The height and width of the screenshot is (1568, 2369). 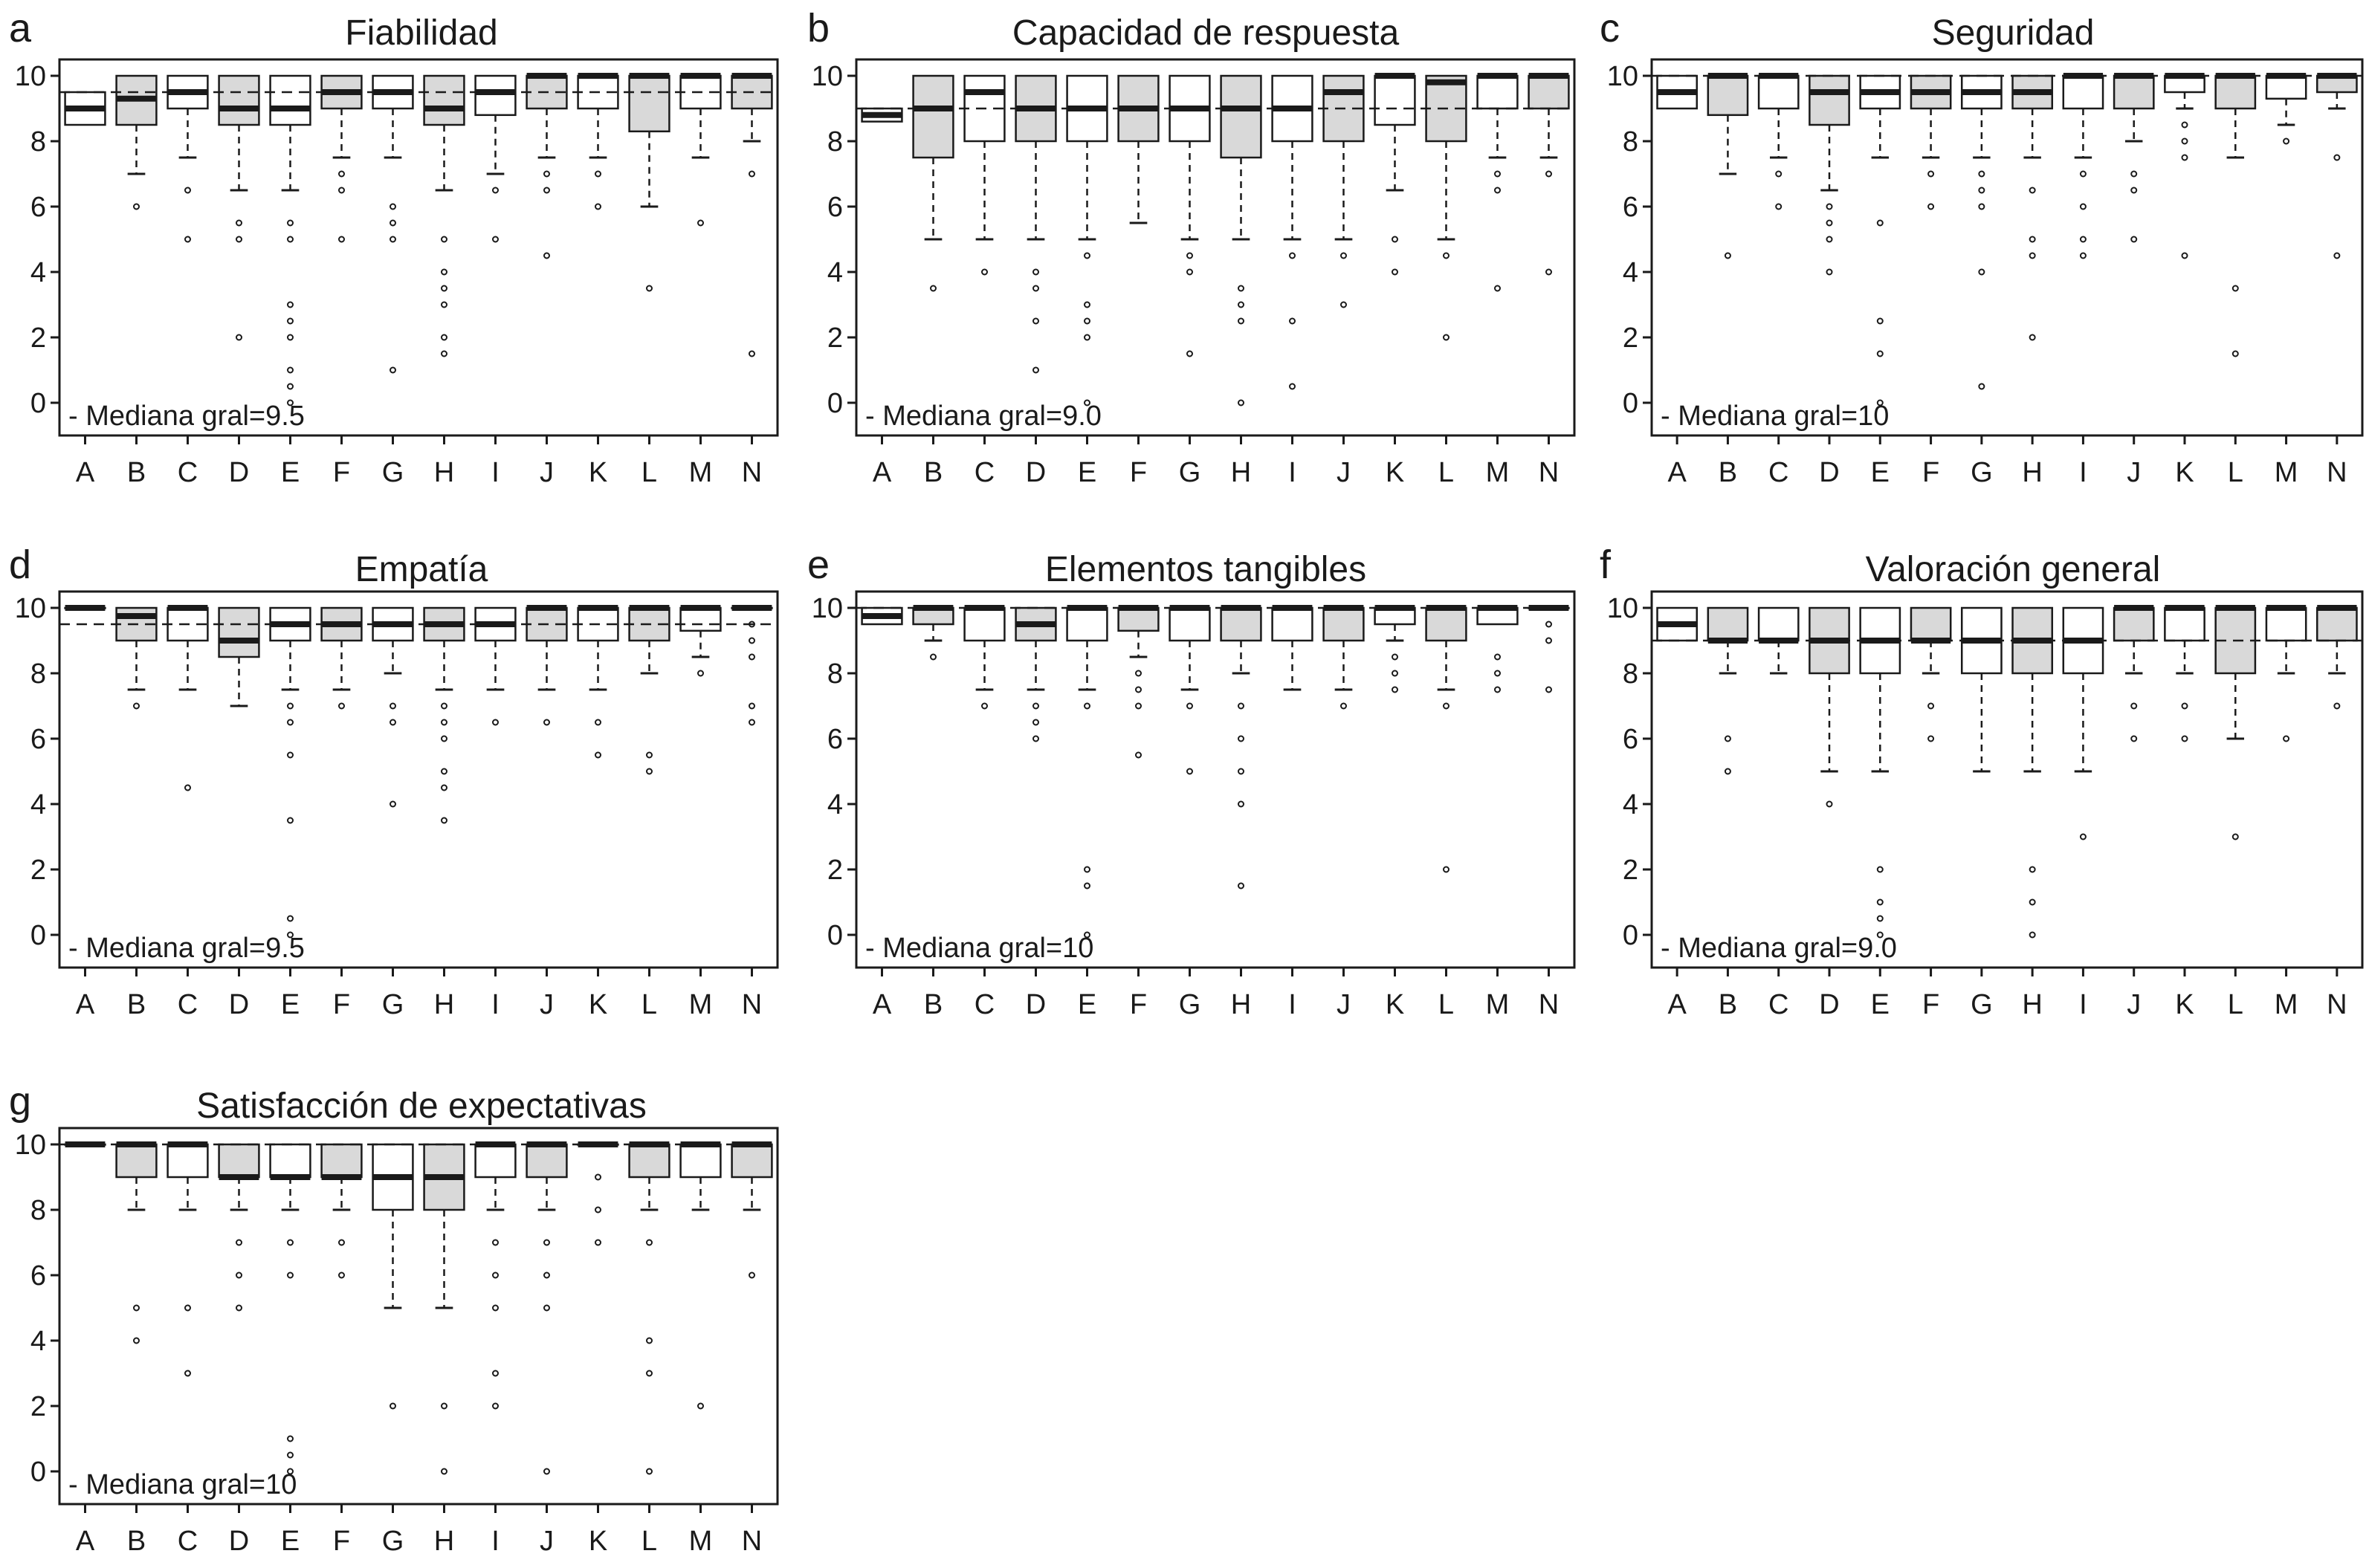 I want to click on overall-median-label: - Mediana gral=9.5, so click(x=187, y=948).